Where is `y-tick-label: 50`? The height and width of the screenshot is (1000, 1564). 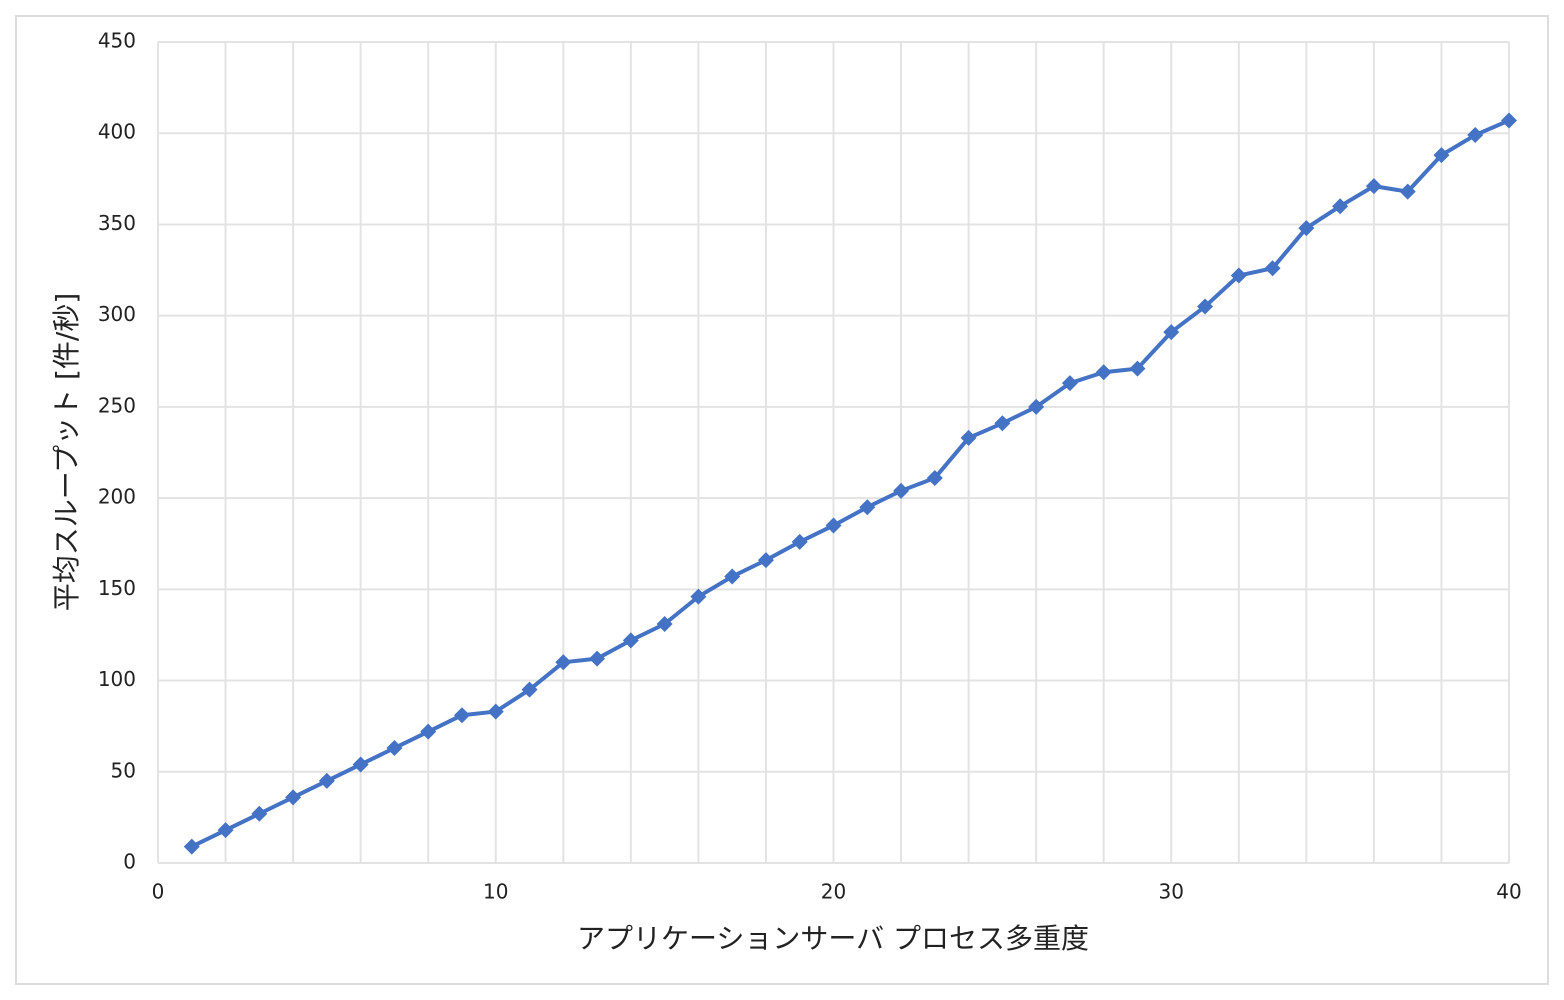 y-tick-label: 50 is located at coordinates (123, 770).